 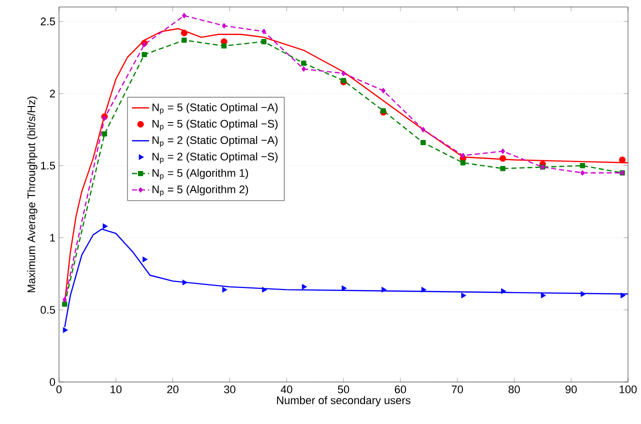 What do you see at coordinates (52, 94) in the screenshot?
I see `y-tick-label: 2` at bounding box center [52, 94].